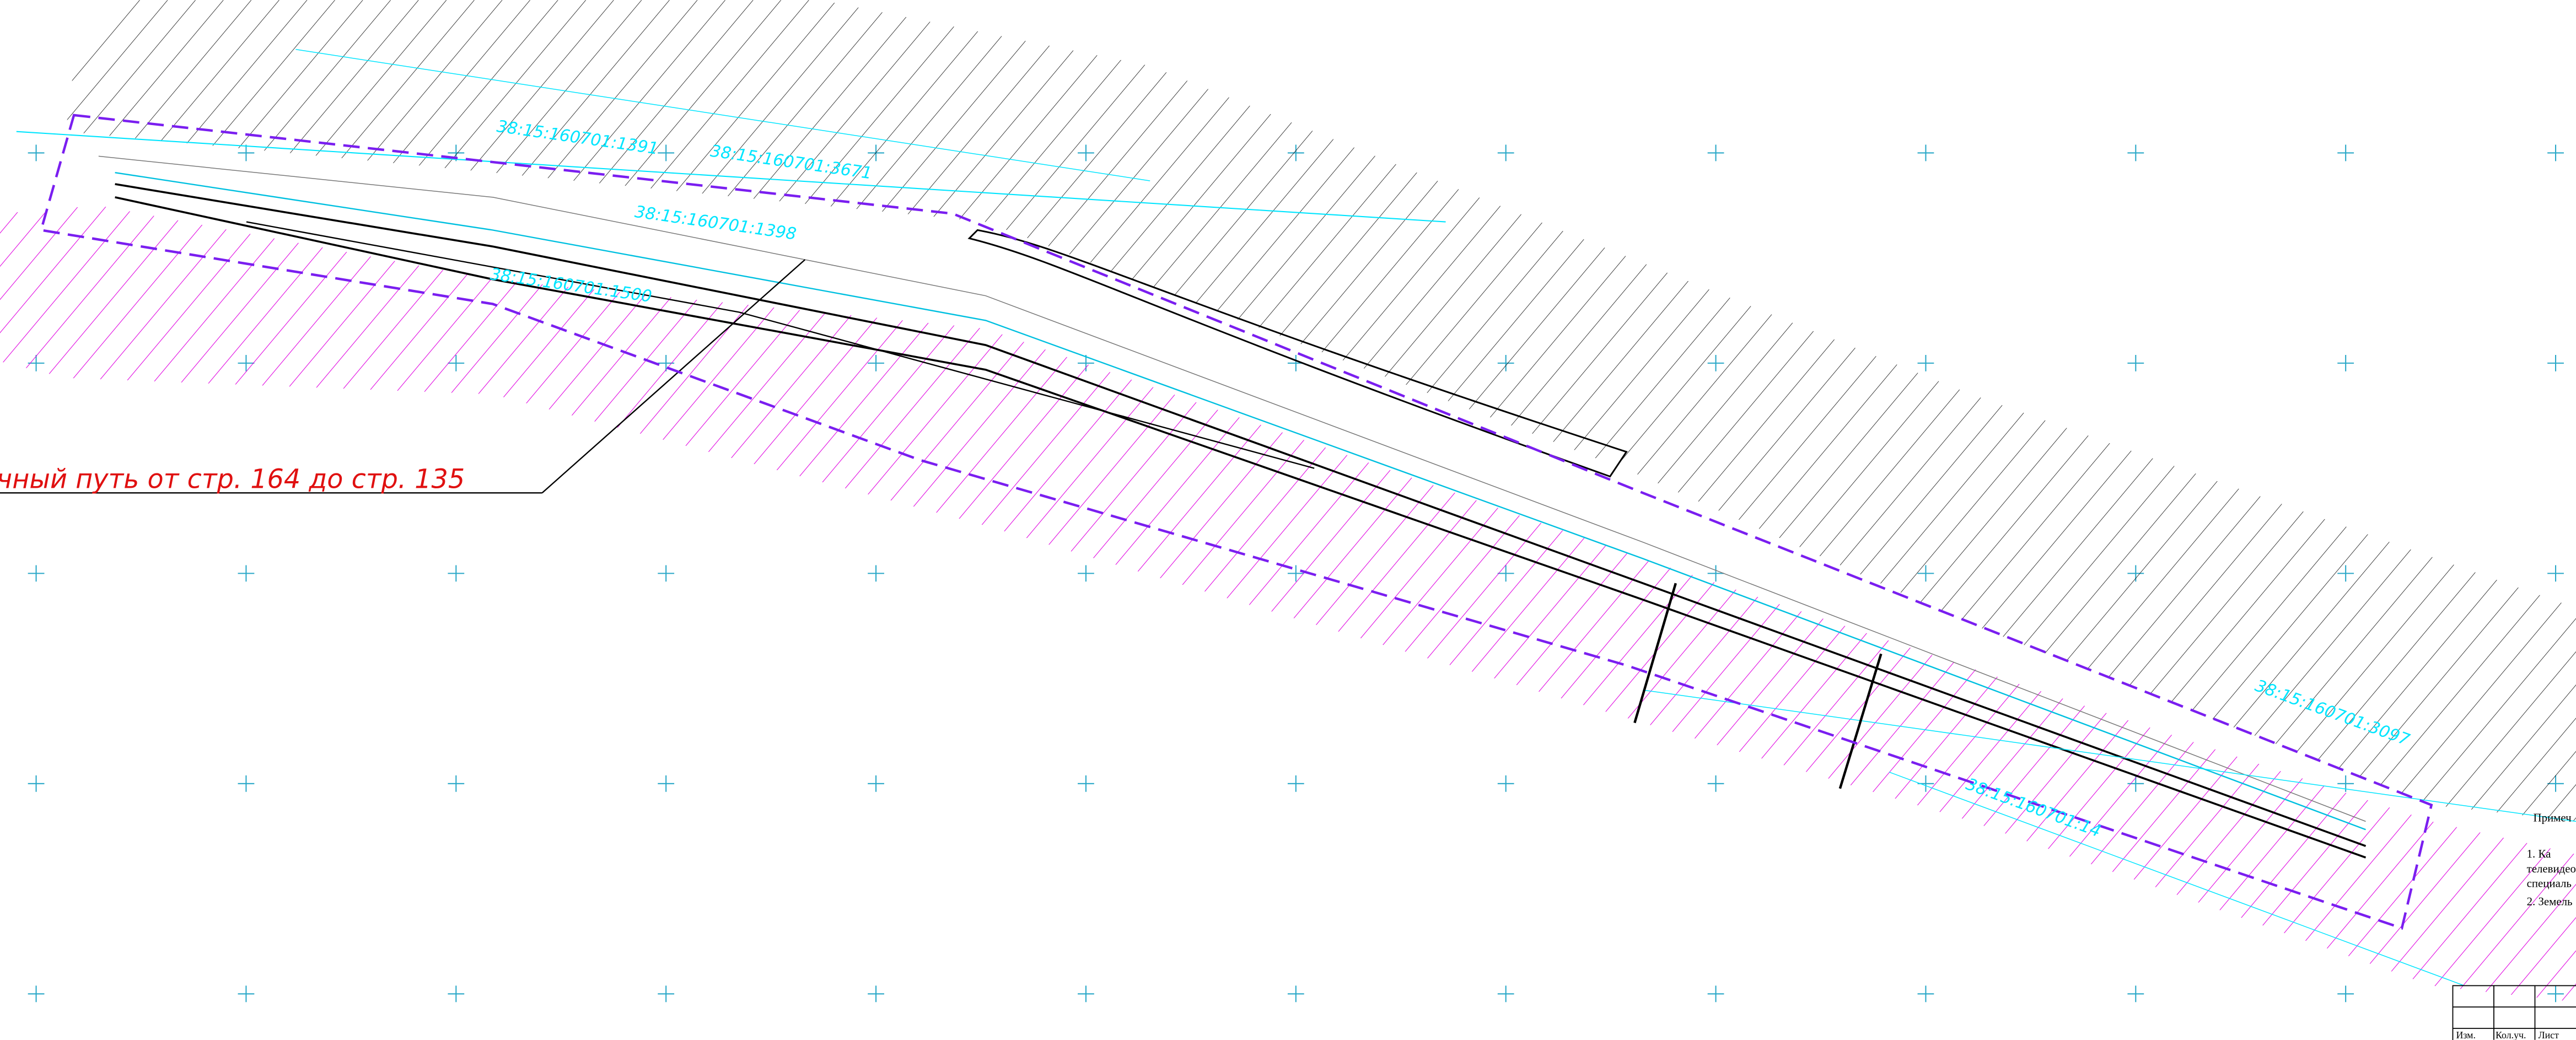  What do you see at coordinates (232, 479) in the screenshot?
I see `annotation: чный путь от стр. 164 до стр. 135` at bounding box center [232, 479].